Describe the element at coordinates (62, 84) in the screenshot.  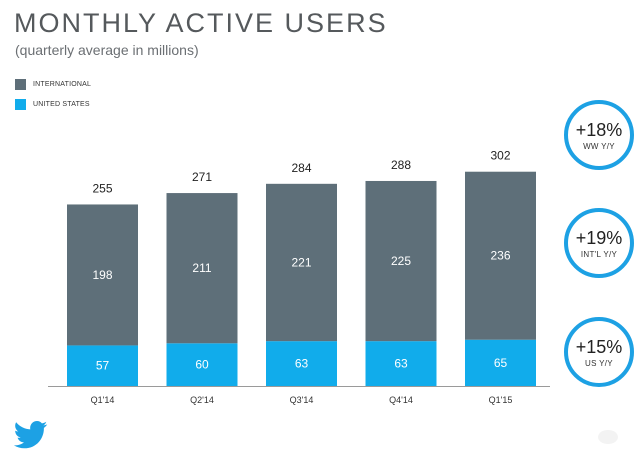
I see `legend-label-international: INTERNATIONAL` at that location.